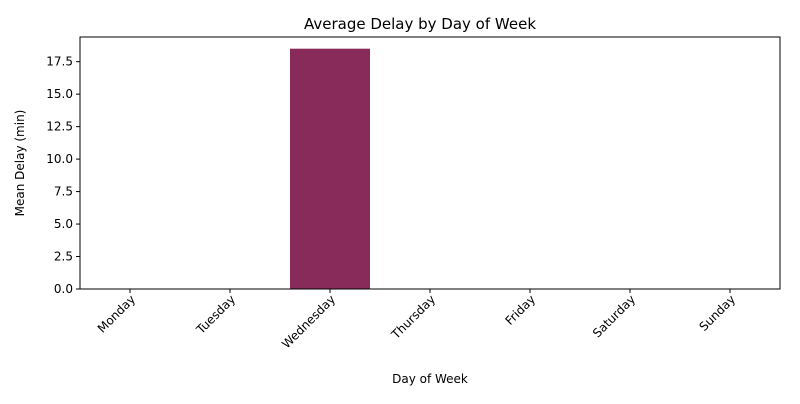  I want to click on x-tick-label: Friday, so click(521, 310).